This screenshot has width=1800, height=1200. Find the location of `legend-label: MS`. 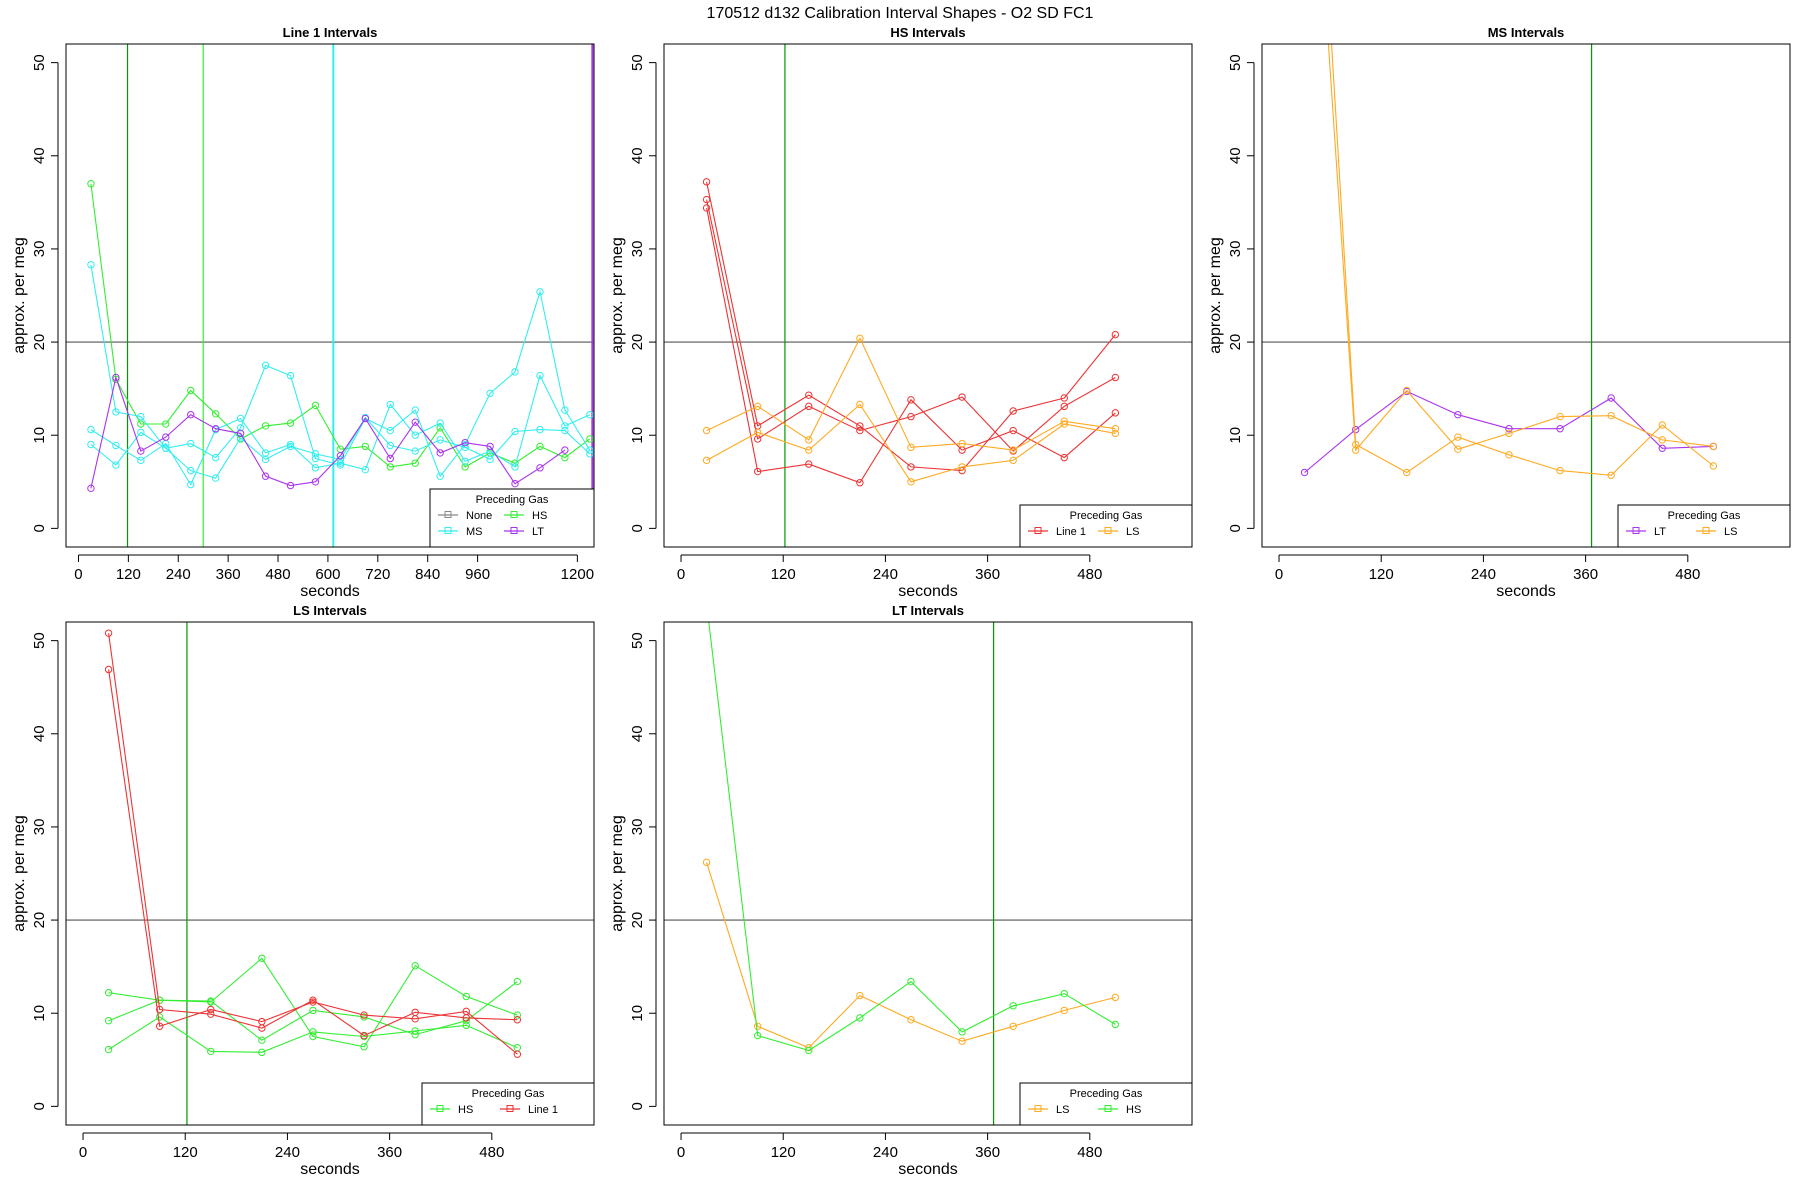

legend-label: MS is located at coordinates (474, 532).